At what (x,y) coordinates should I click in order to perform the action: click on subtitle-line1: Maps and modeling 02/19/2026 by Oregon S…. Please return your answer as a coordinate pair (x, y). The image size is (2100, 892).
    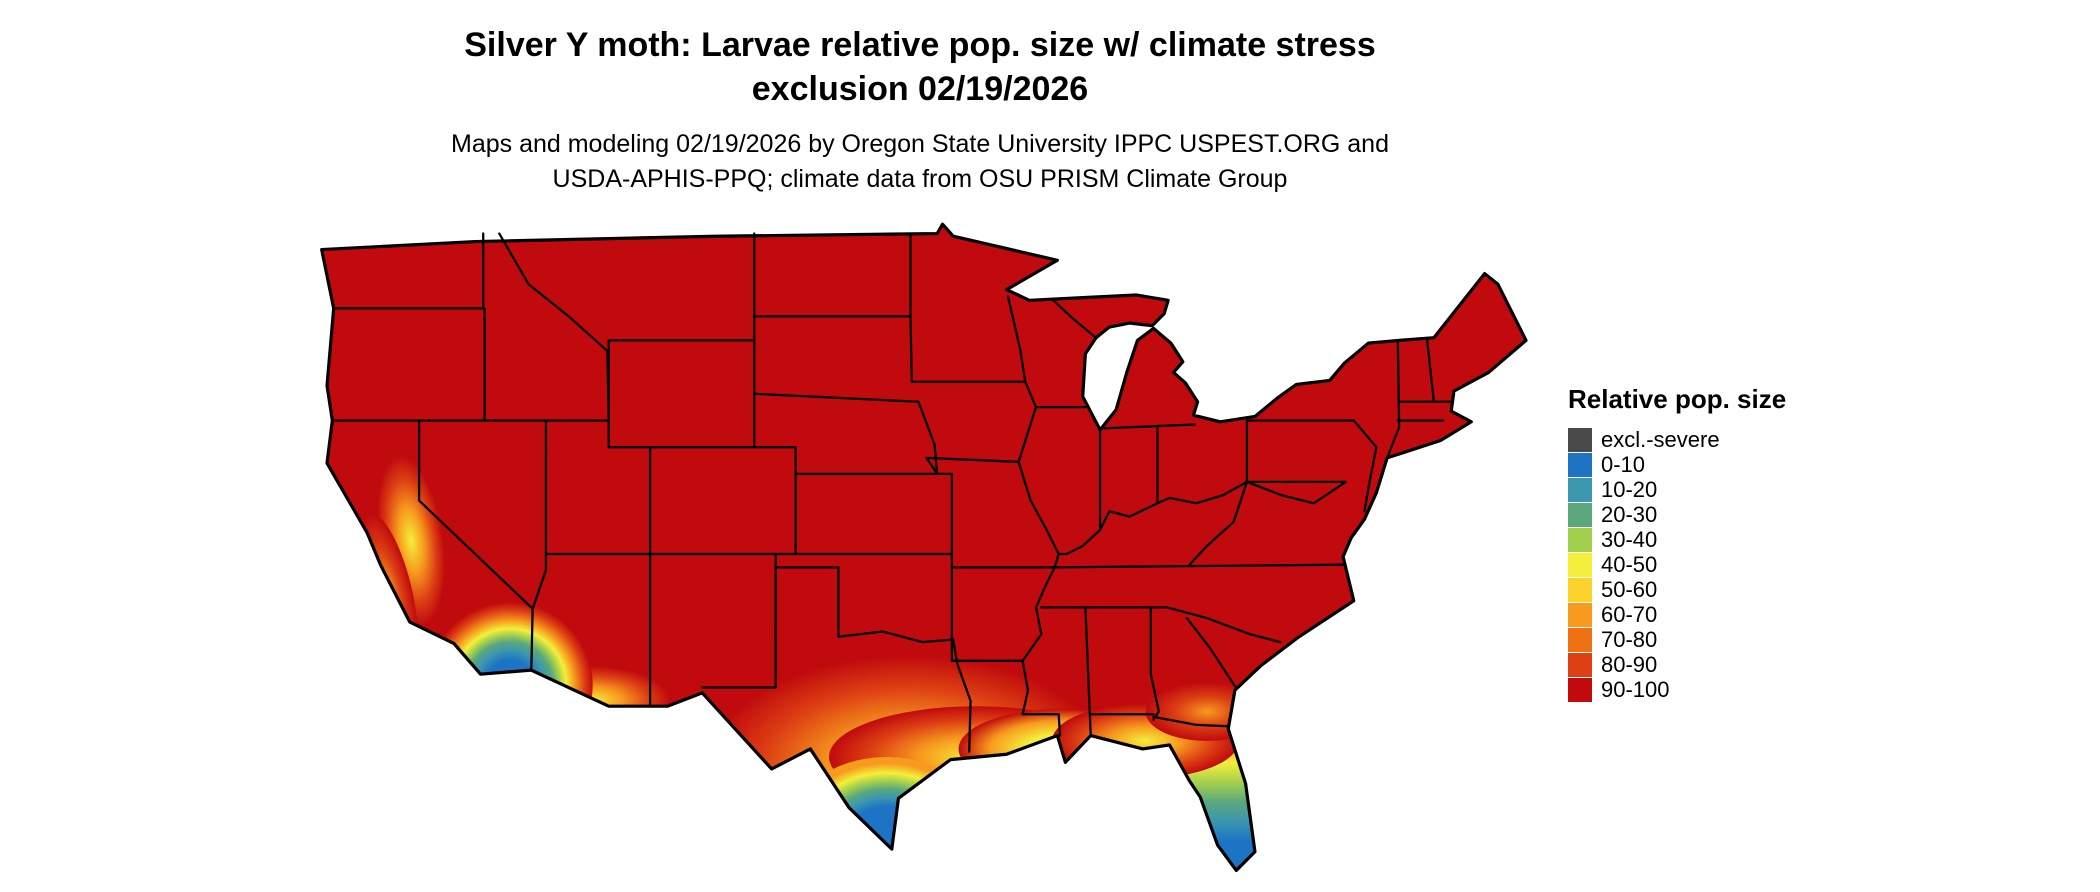
    Looking at the image, I should click on (920, 144).